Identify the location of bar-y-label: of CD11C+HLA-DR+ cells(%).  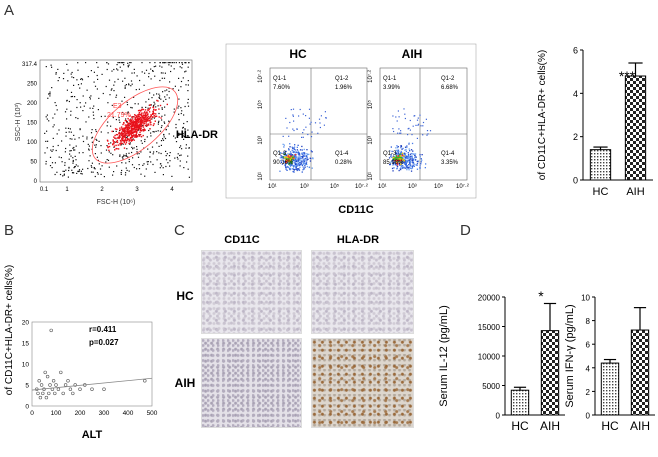
(542, 115).